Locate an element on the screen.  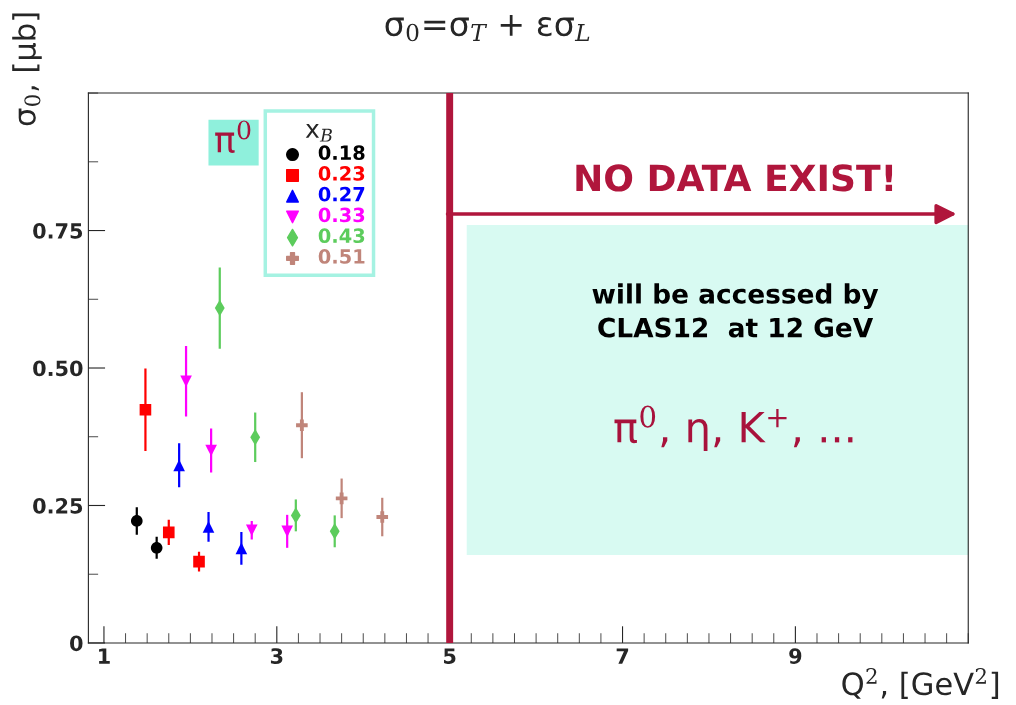
y-tick-label: 0.25 is located at coordinates (58, 505).